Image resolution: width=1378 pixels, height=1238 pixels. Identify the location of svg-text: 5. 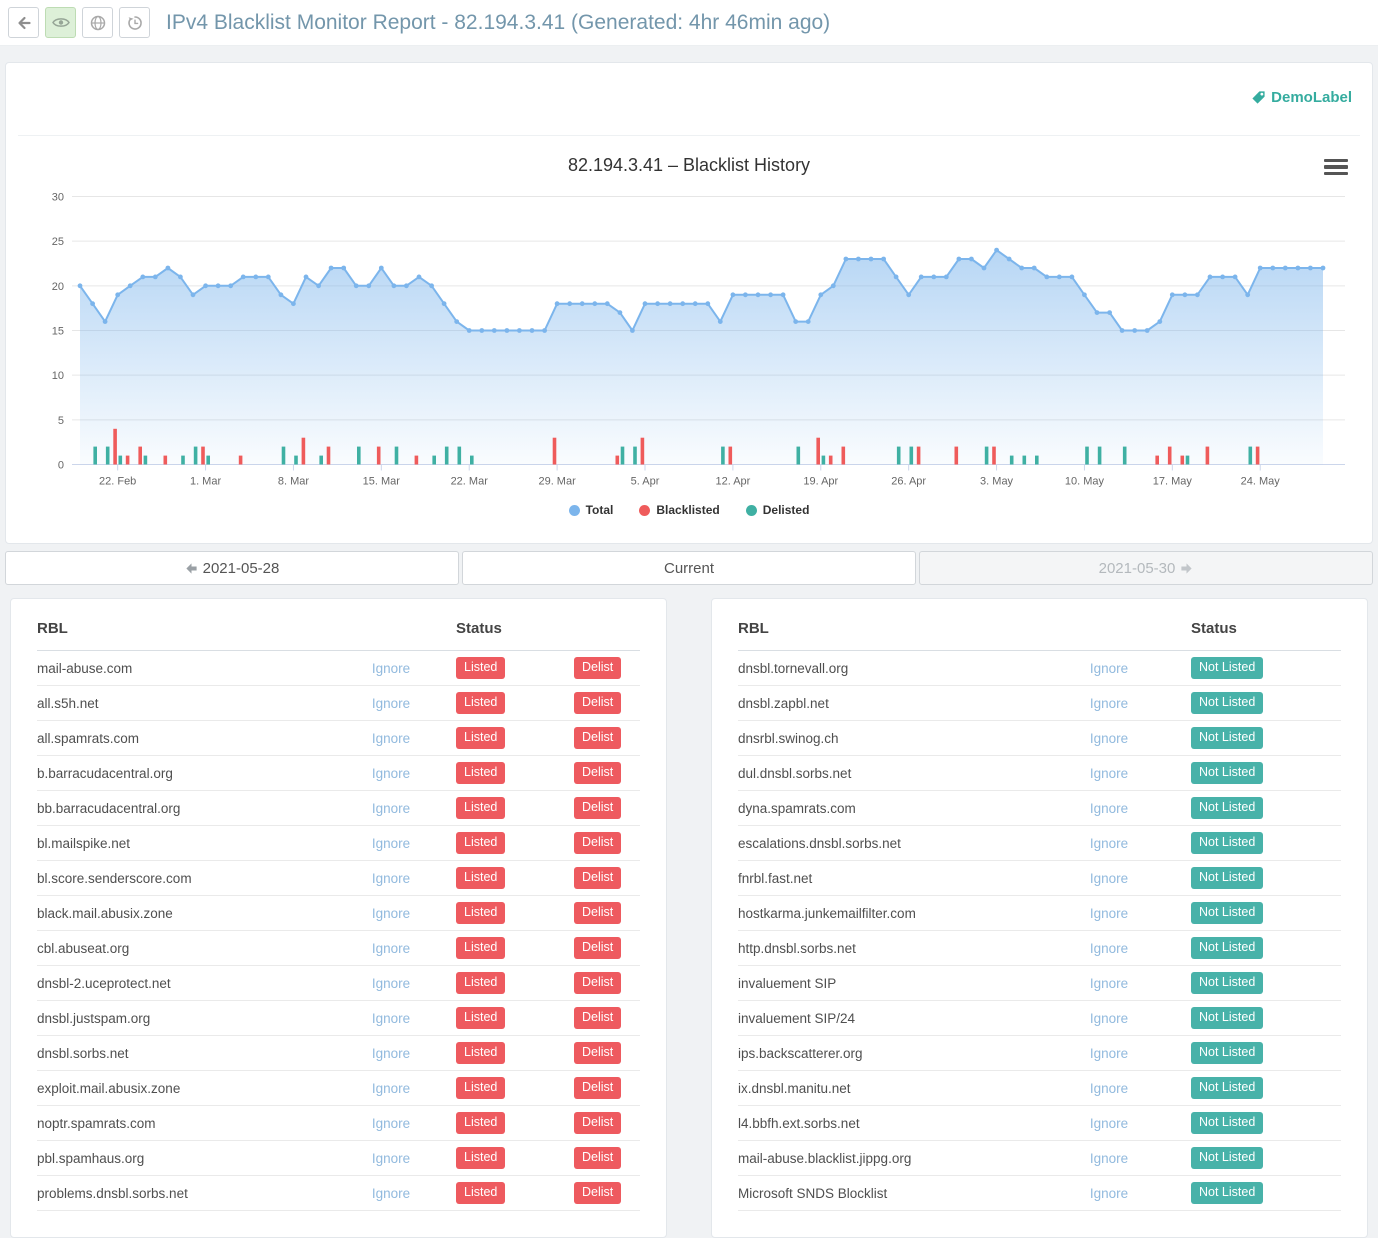
(61, 421).